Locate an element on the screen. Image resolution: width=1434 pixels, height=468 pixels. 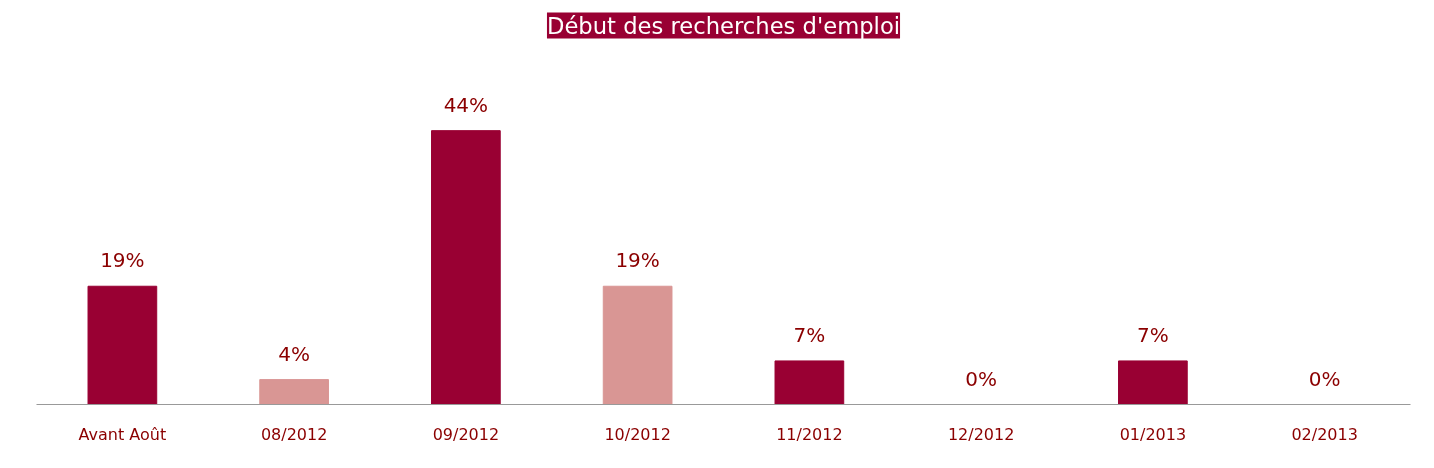
x-tick-label: 12/2012 is located at coordinates (981, 434).